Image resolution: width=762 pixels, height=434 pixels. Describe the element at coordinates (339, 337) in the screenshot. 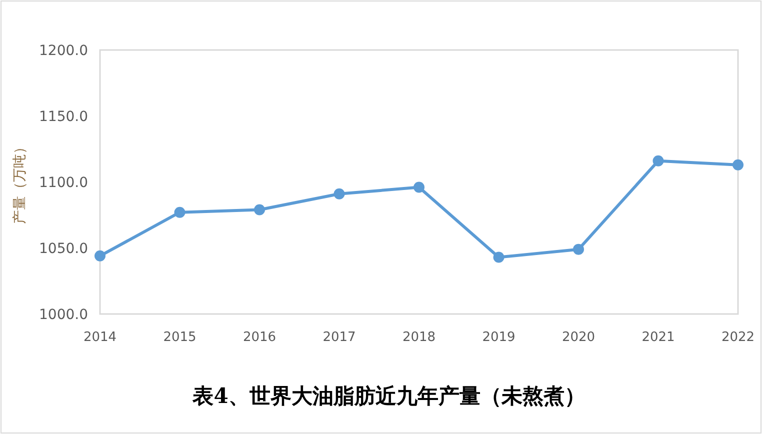

I see `x-tick-label: 2017` at that location.